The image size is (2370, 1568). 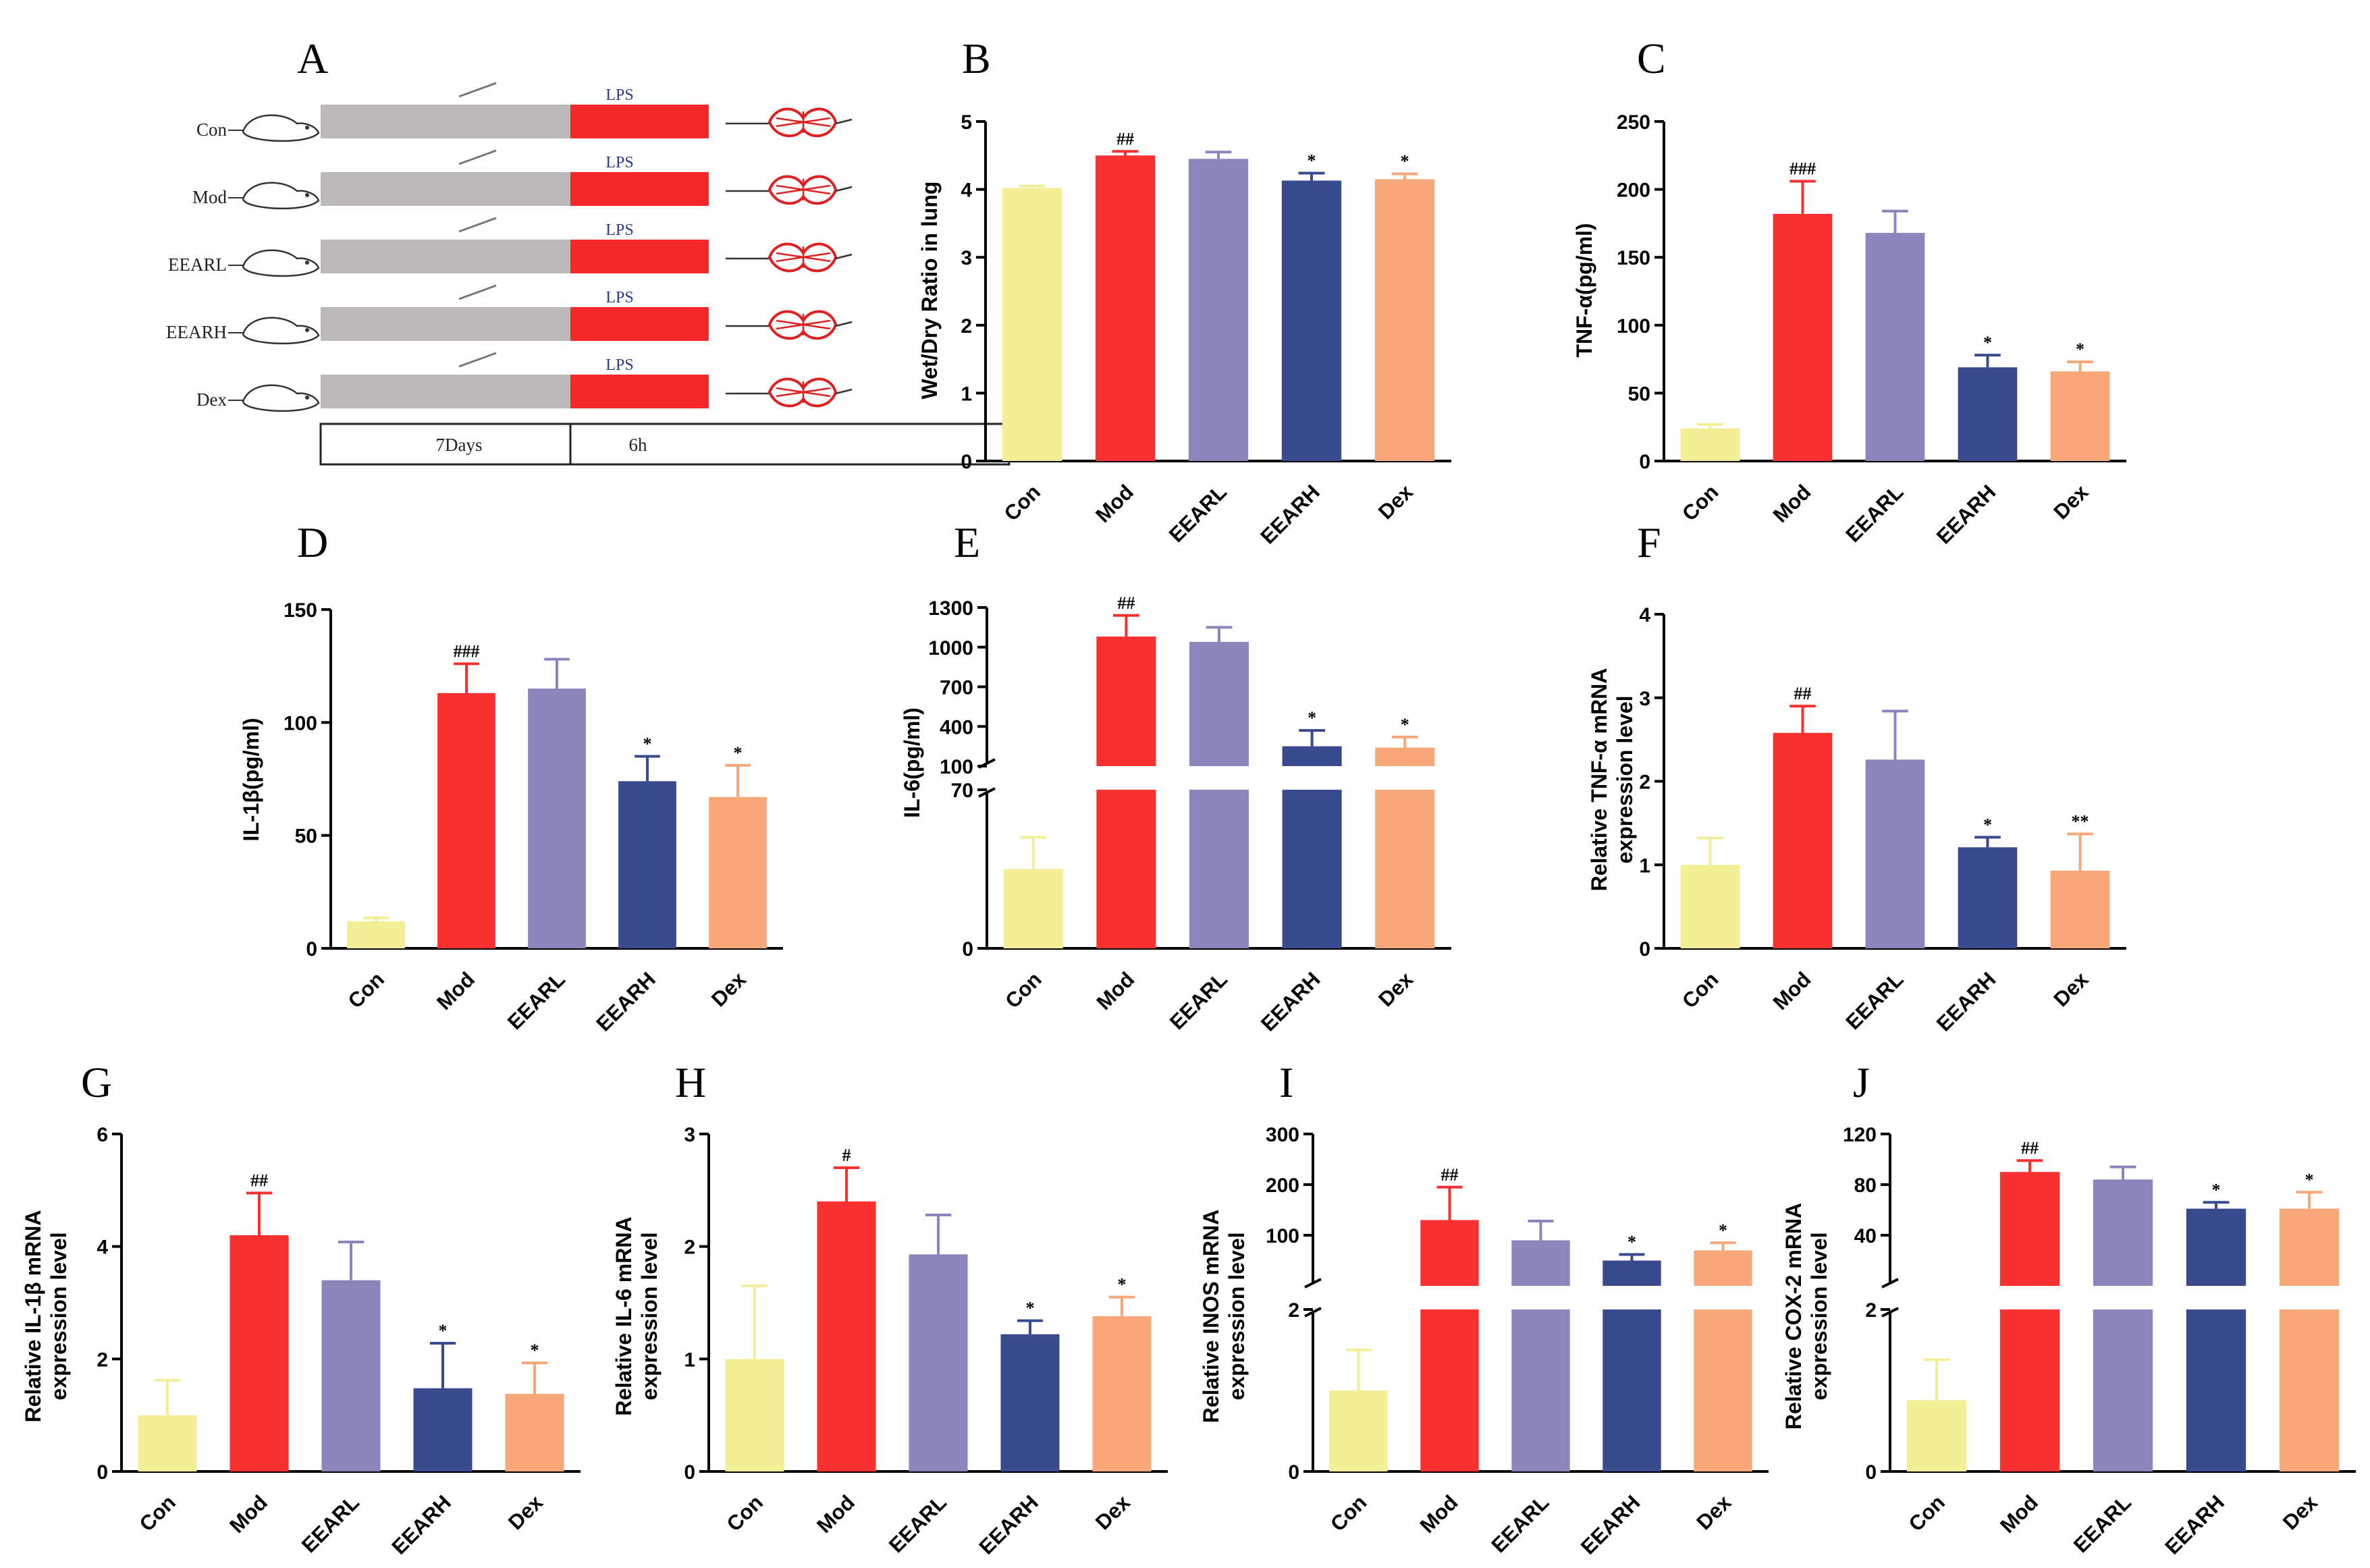 What do you see at coordinates (1396, 989) in the screenshot?
I see `category-label-e-dex: Dex` at bounding box center [1396, 989].